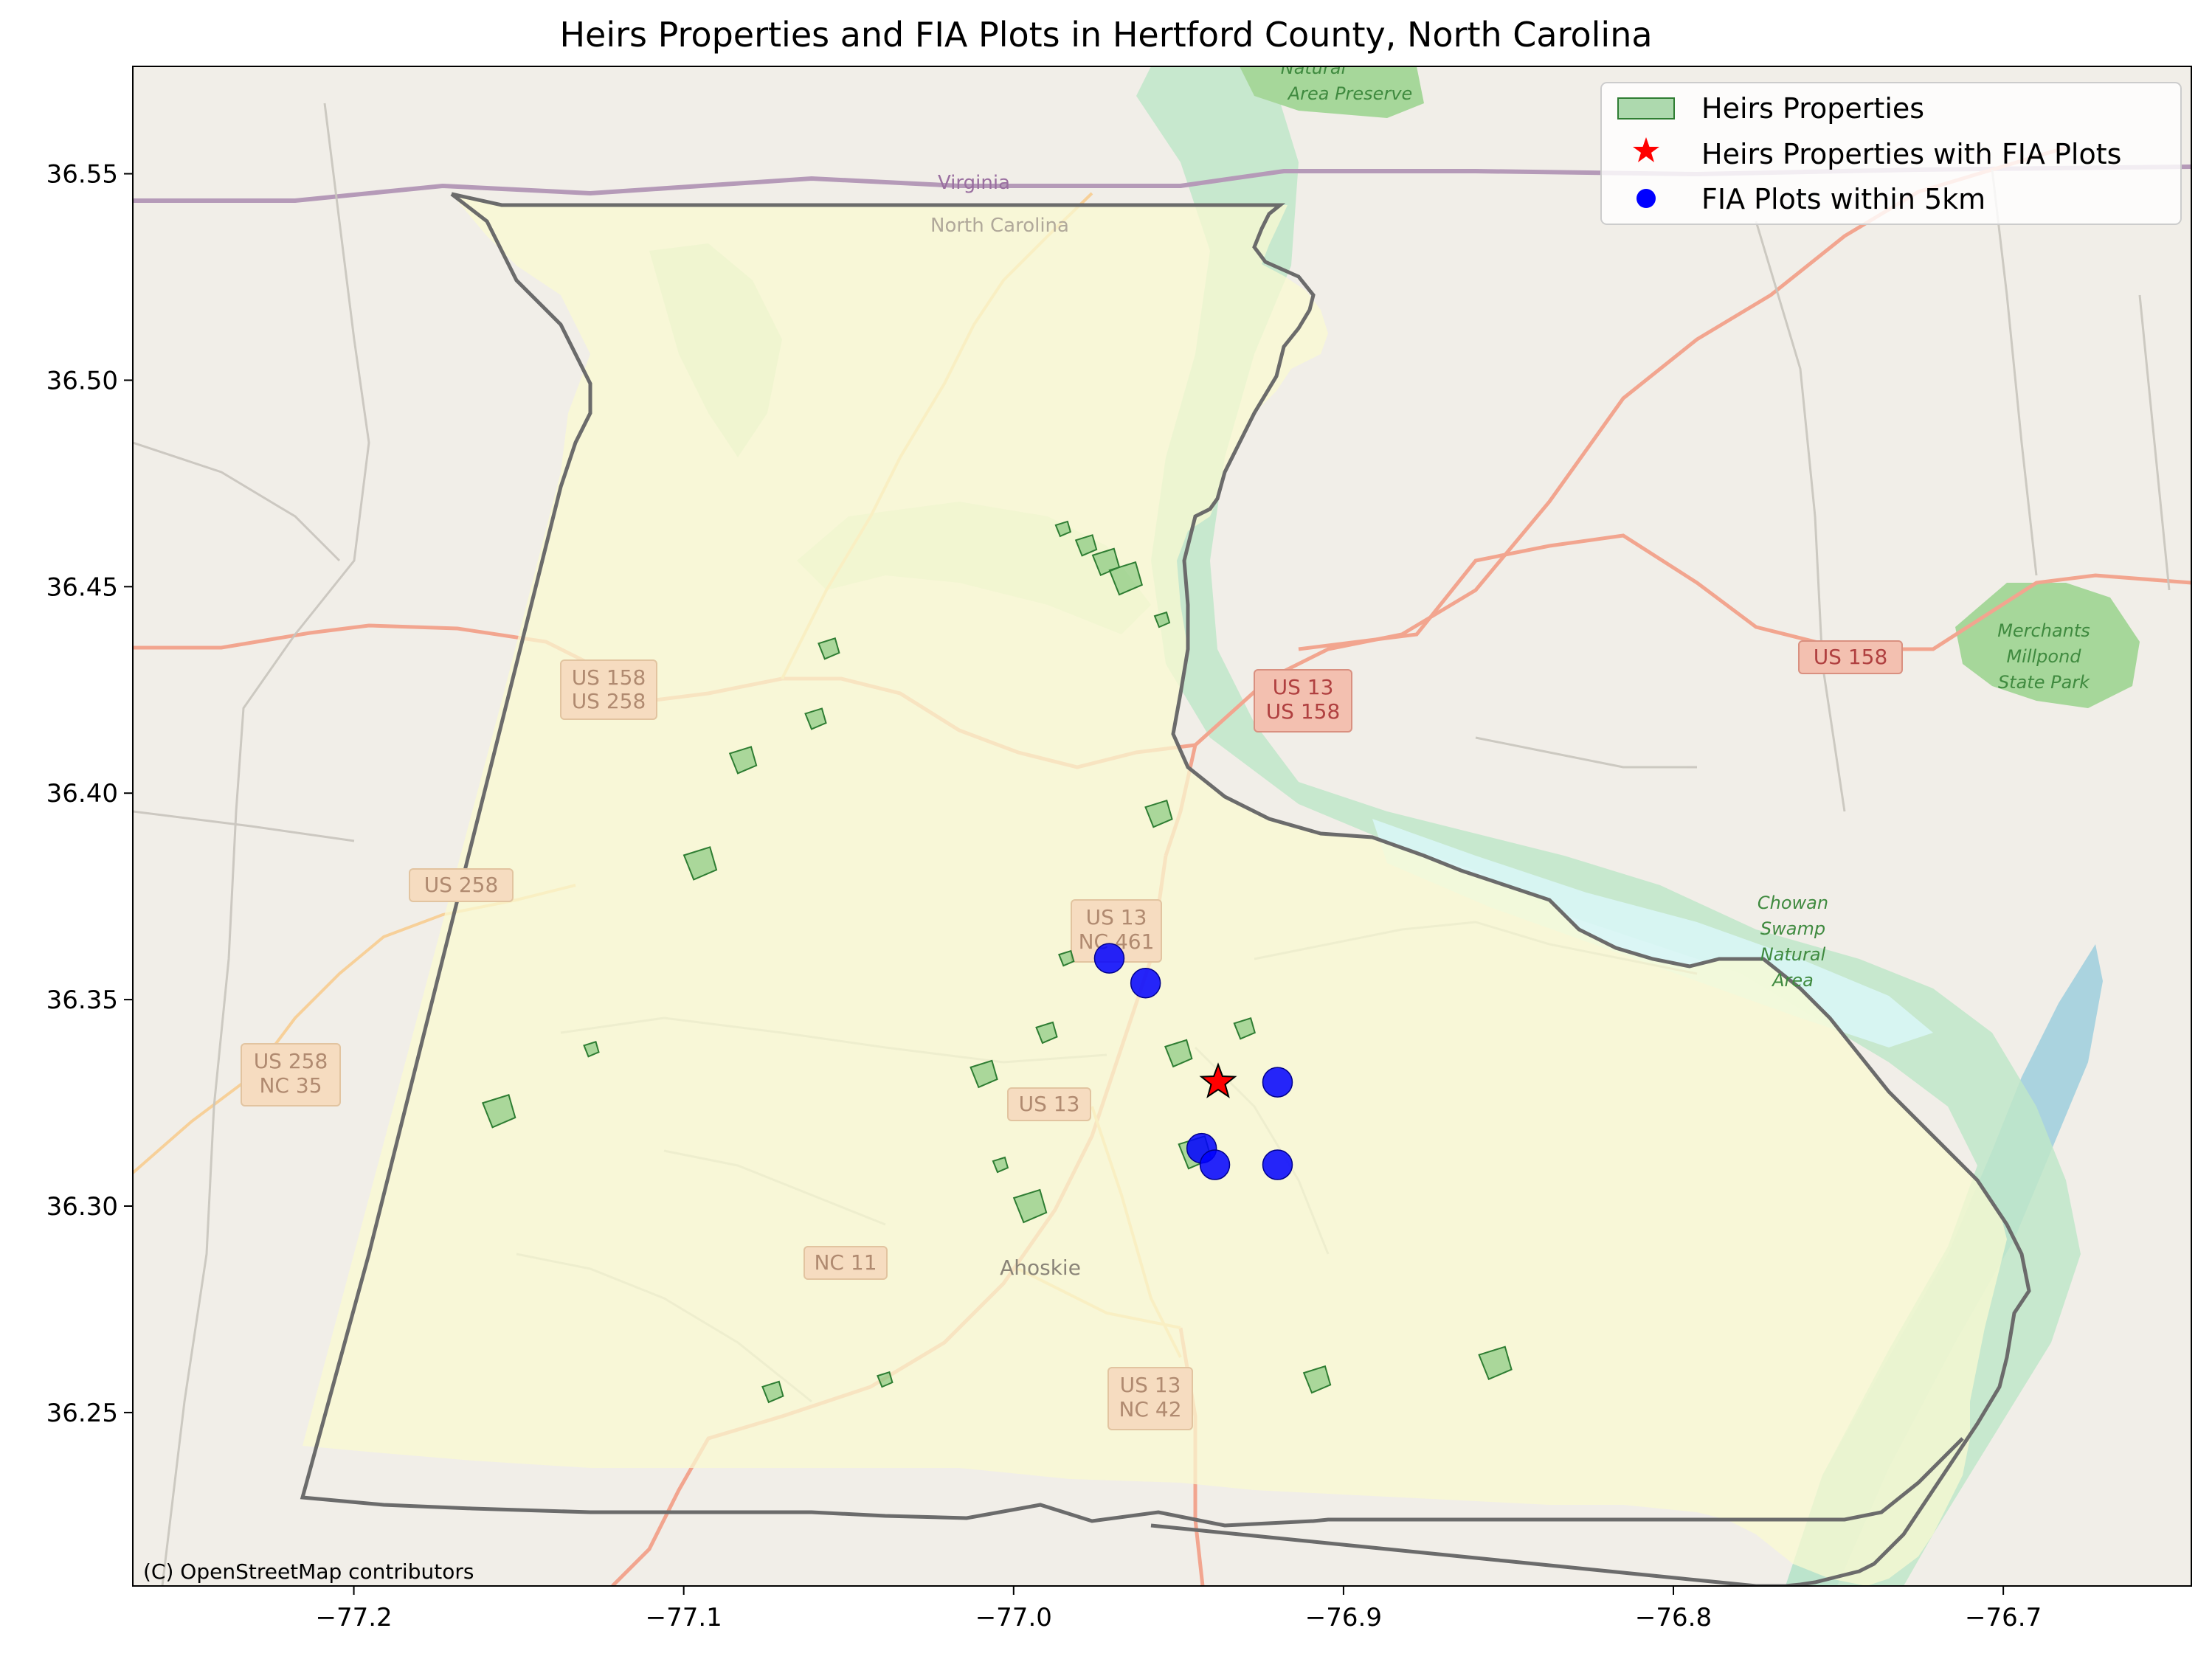 Image resolution: width=2212 pixels, height=1659 pixels. What do you see at coordinates (1343, 1618) in the screenshot?
I see `x-tick-label: −76.9` at bounding box center [1343, 1618].